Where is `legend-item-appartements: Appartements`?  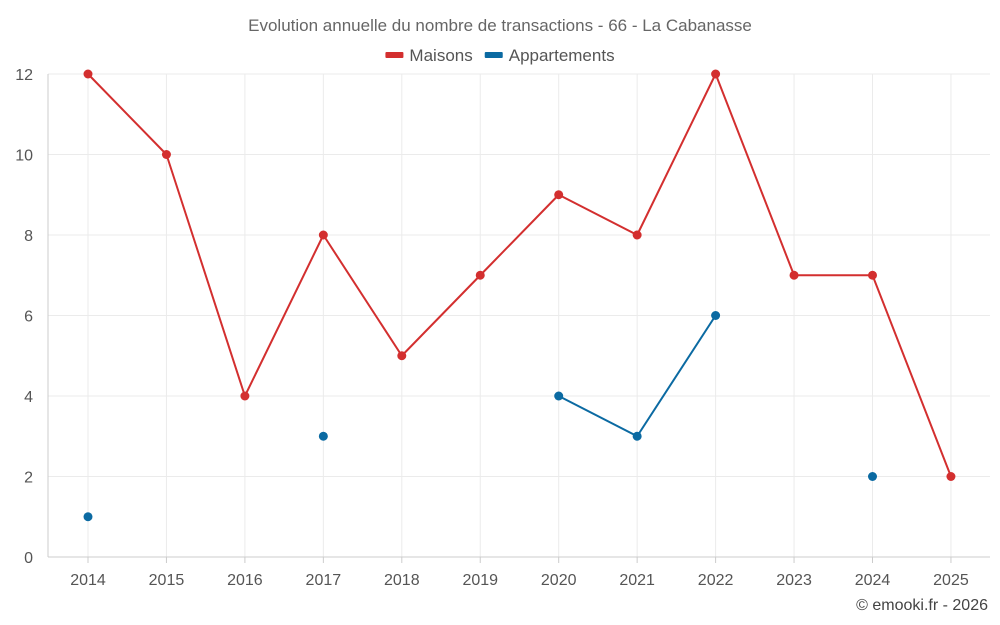
legend-item-appartements: Appartements is located at coordinates (549, 55).